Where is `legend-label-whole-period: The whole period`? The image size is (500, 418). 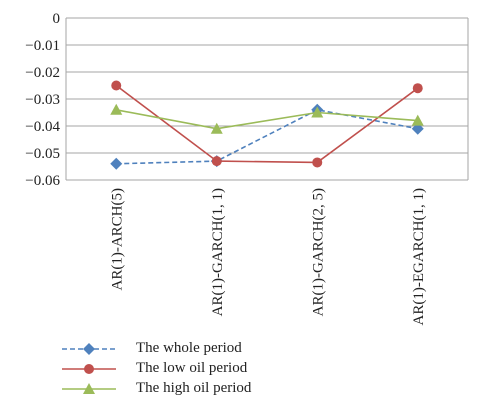 legend-label-whole-period: The whole period is located at coordinates (189, 348).